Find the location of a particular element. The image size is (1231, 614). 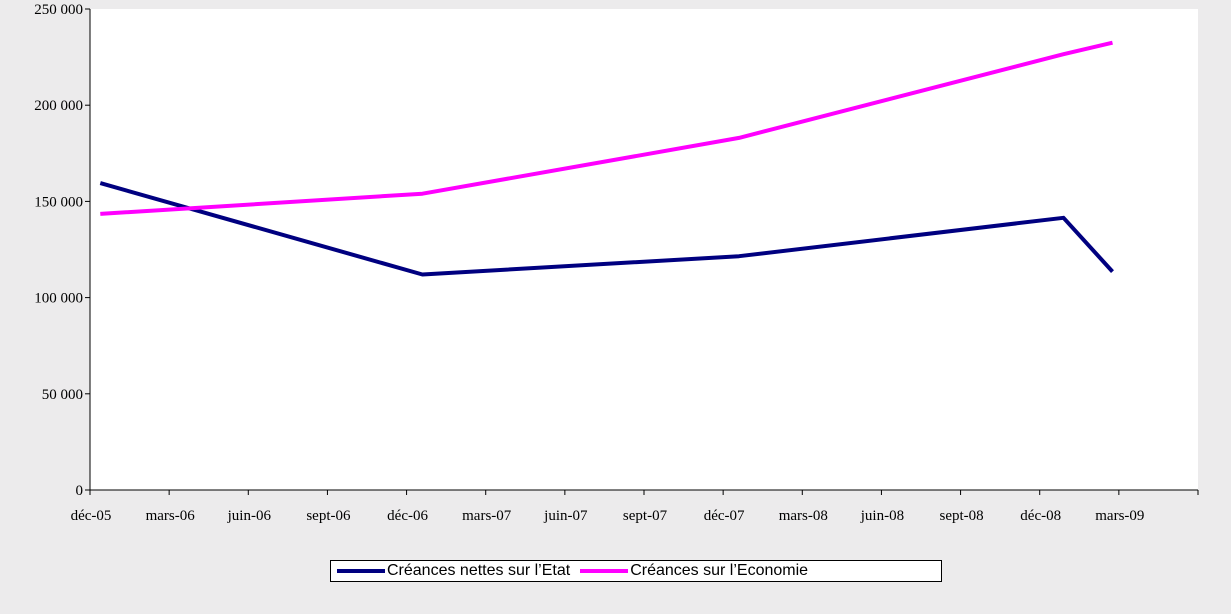

x-tick-label: juin-07 is located at coordinates (565, 516).